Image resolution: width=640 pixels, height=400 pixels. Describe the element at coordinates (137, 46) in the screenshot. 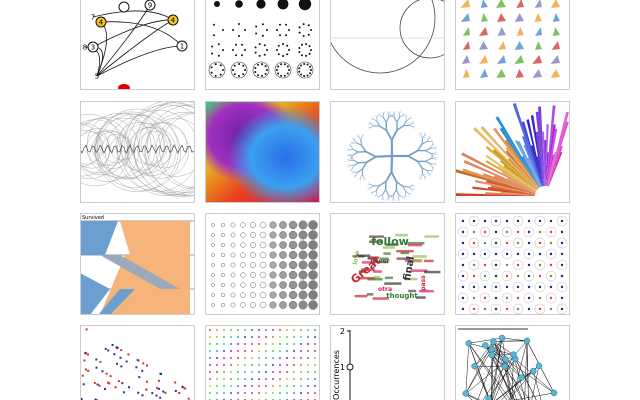

I see `thumbnail: 7 9 4 4 3 1 8 5` at that location.